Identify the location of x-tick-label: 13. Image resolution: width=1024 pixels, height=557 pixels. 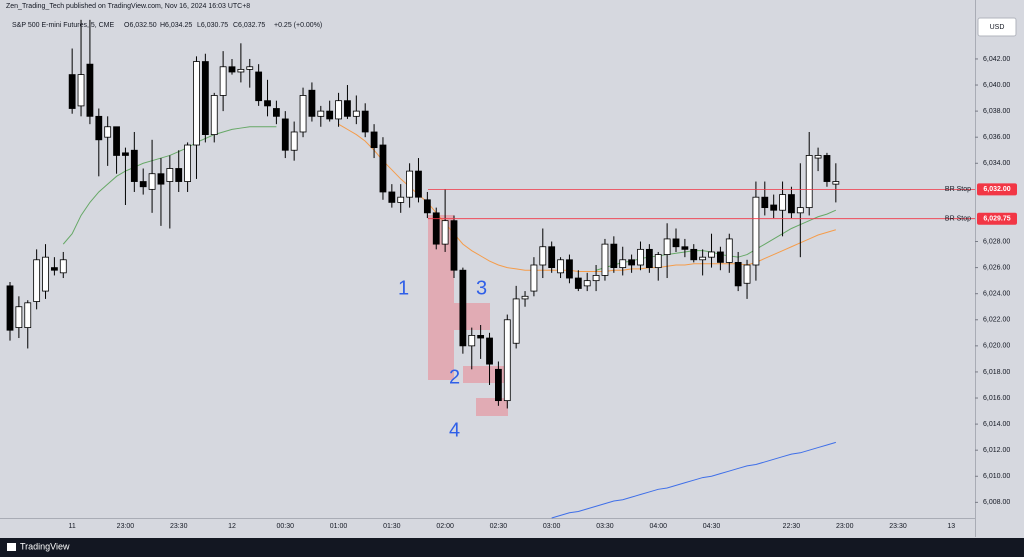
(951, 526).